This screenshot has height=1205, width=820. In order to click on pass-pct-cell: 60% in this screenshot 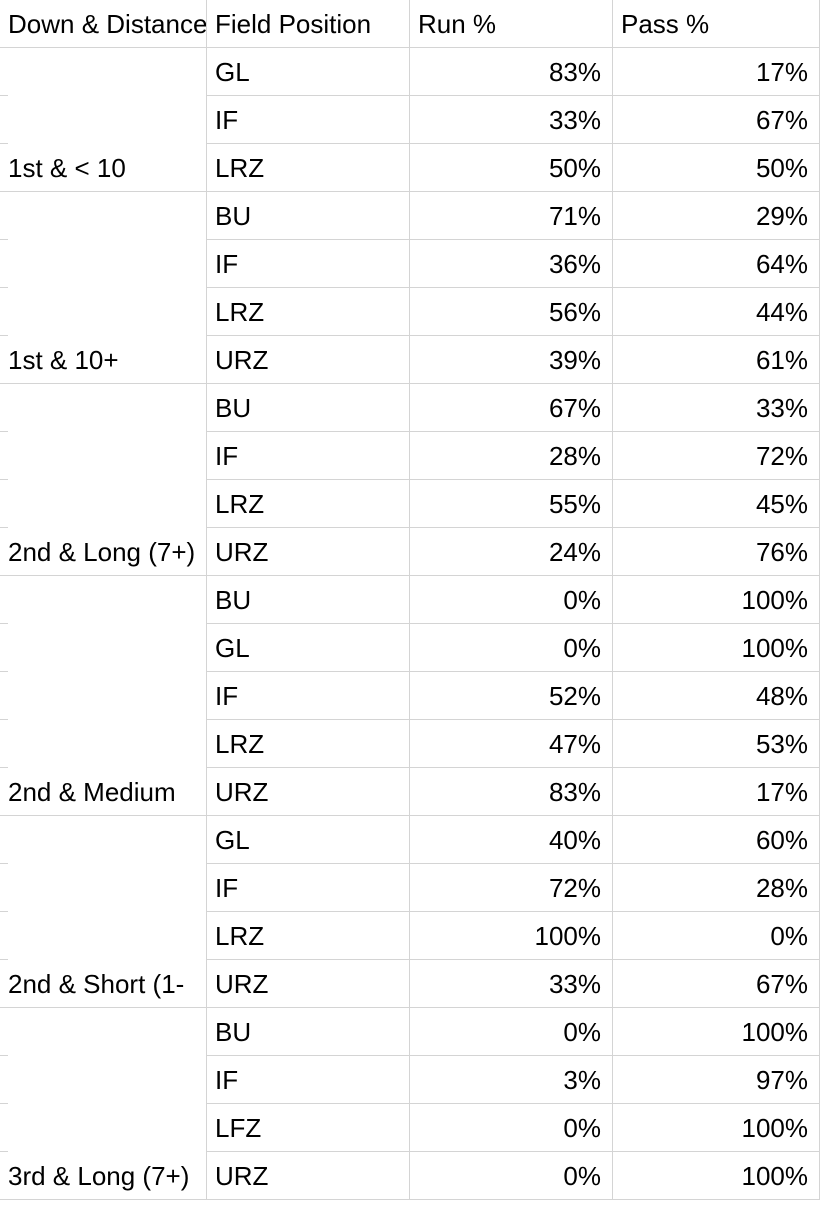, I will do `click(781, 840)`.